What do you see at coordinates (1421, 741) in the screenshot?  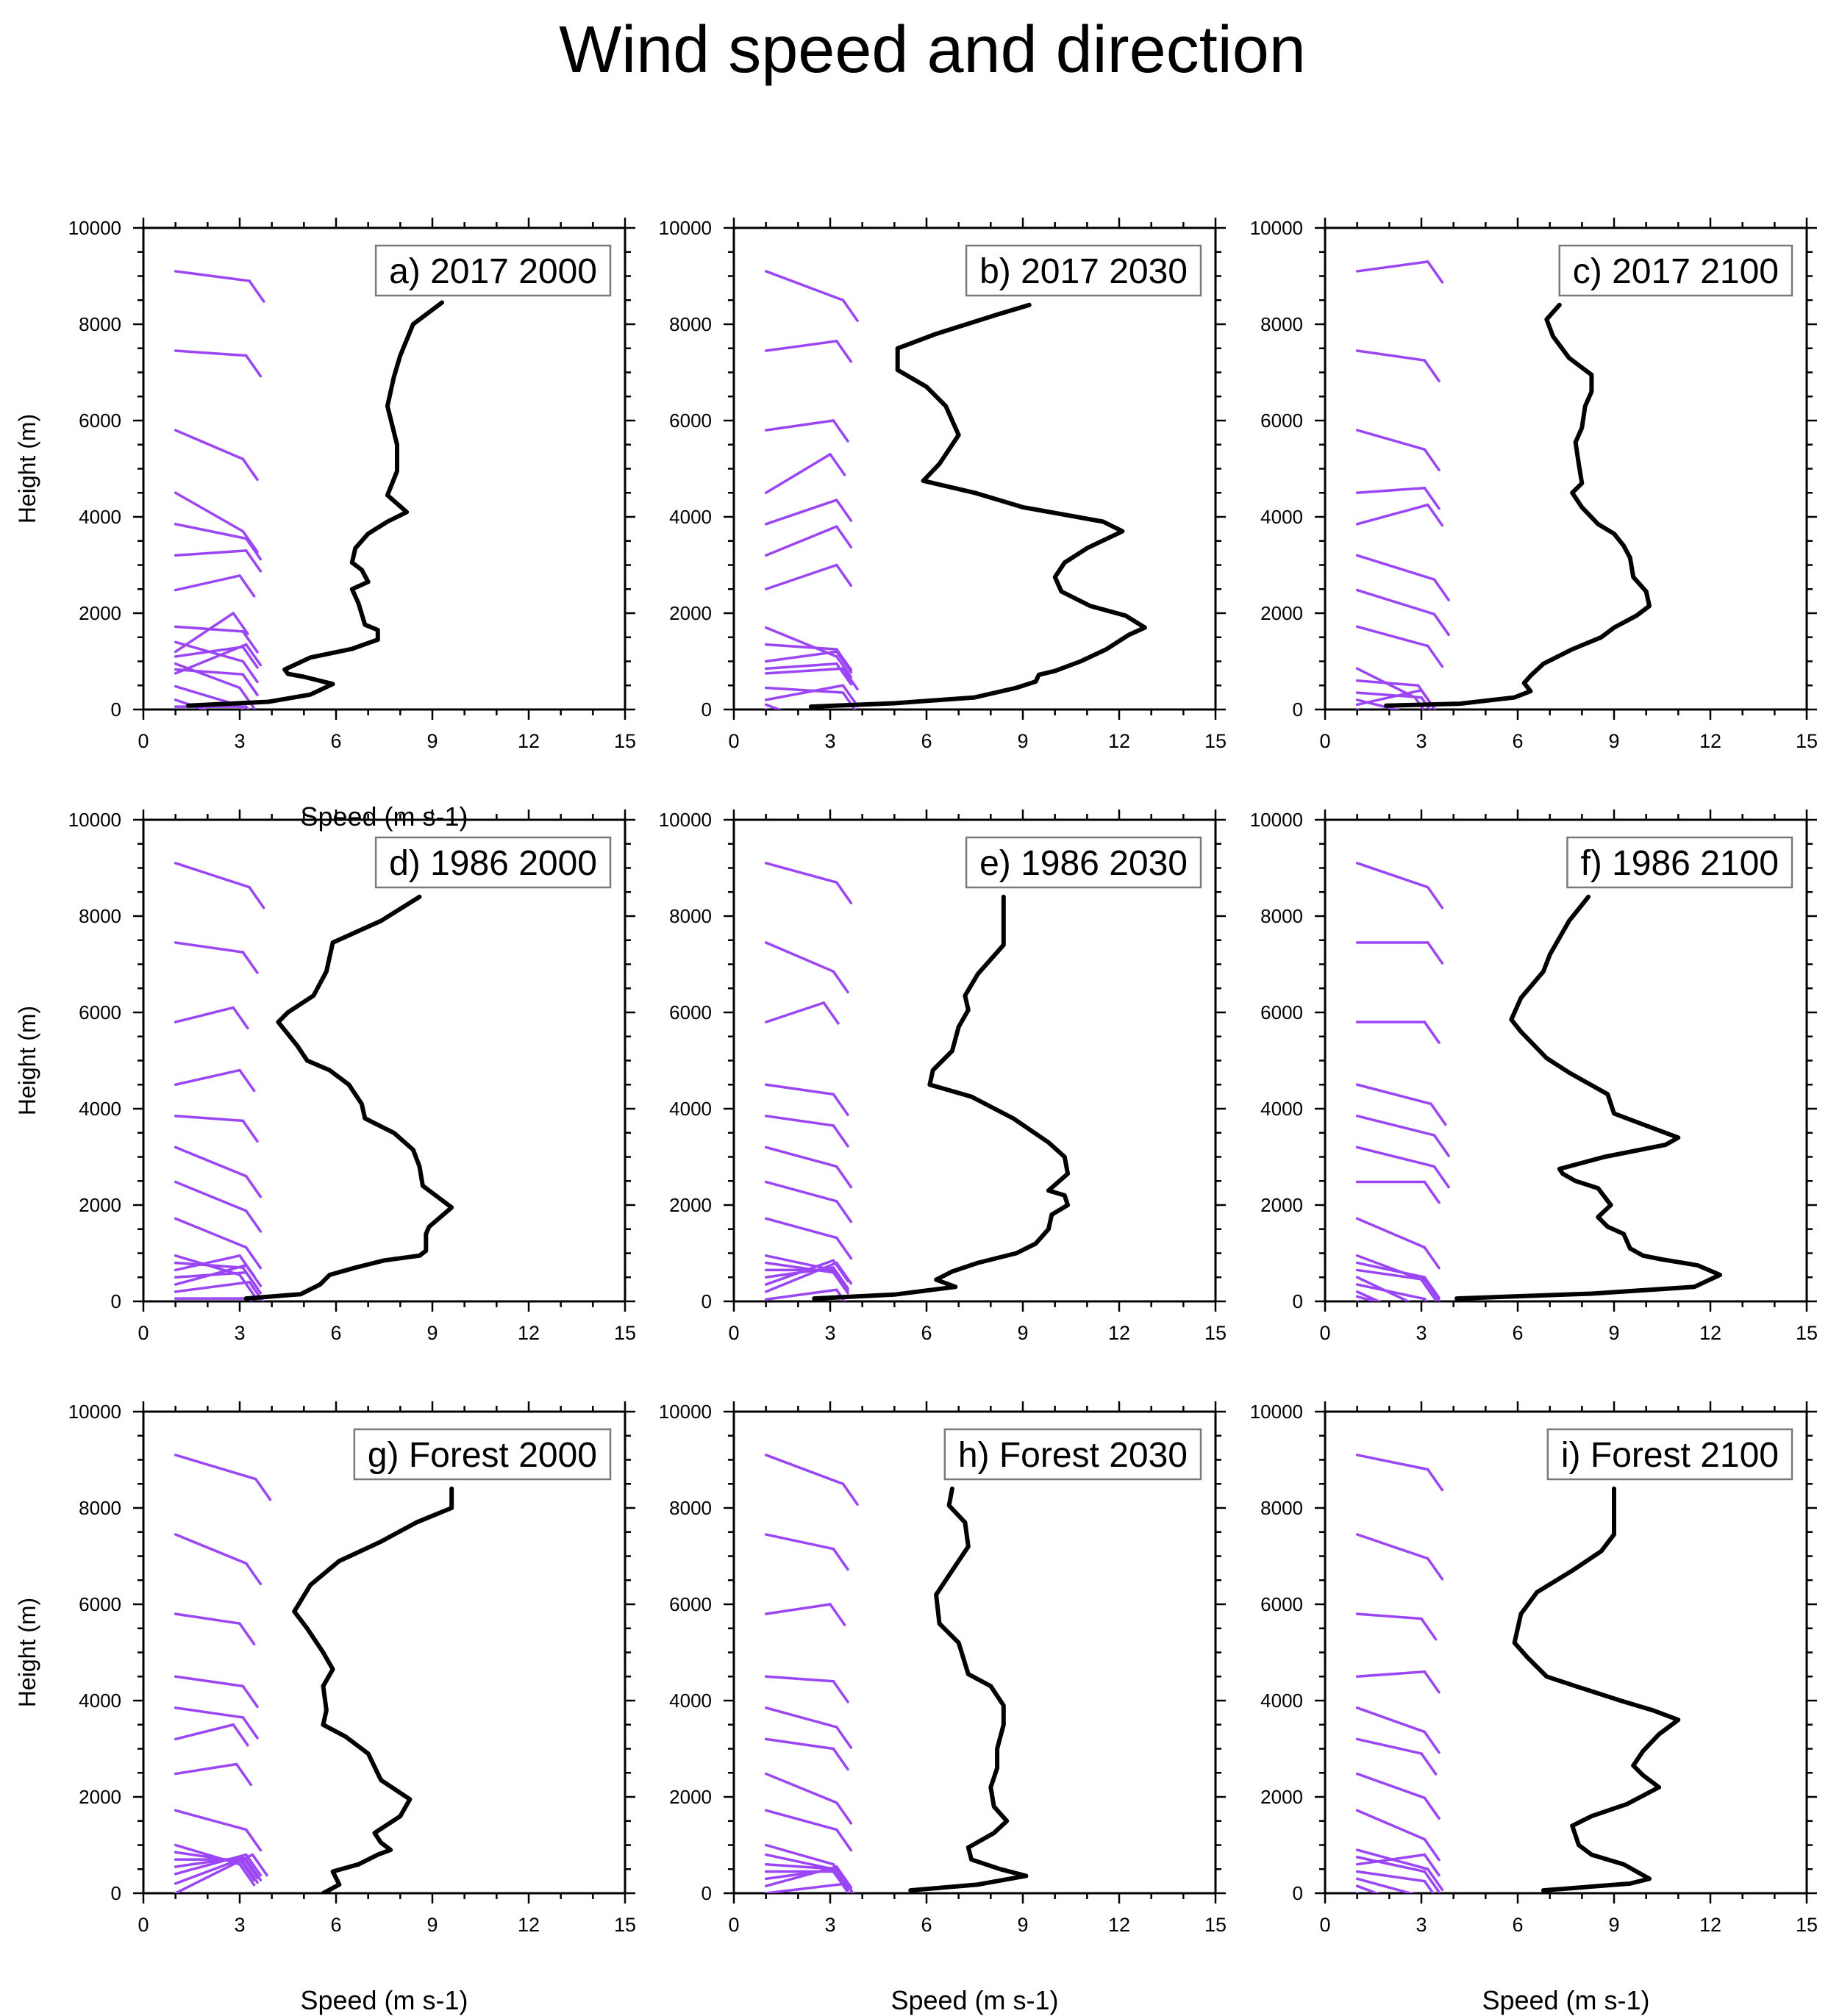 I see `x-tick-label: 3` at bounding box center [1421, 741].